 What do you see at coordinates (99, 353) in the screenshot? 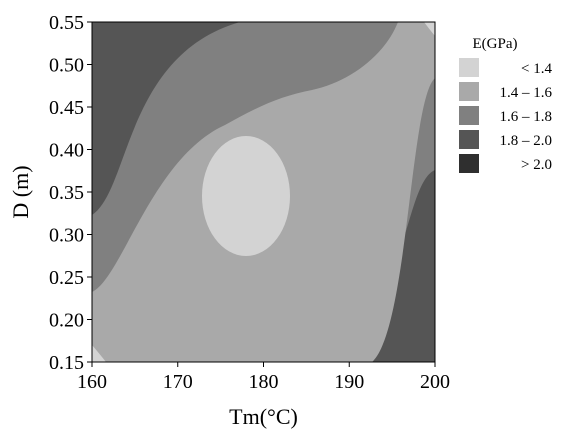
I see `corner-fill-bottom-left` at bounding box center [99, 353].